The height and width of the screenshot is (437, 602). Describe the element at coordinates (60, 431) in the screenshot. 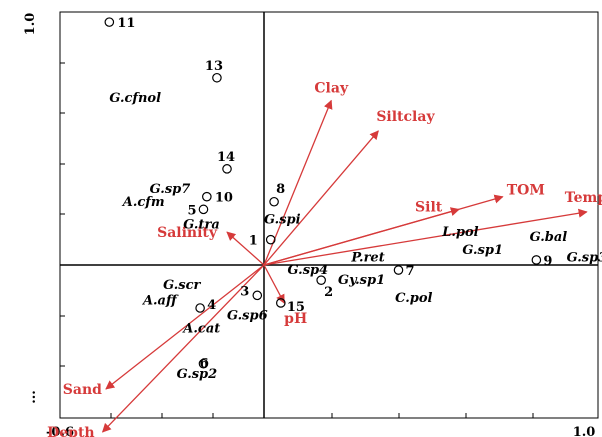

I see `x-tick-min: -0.6` at that location.